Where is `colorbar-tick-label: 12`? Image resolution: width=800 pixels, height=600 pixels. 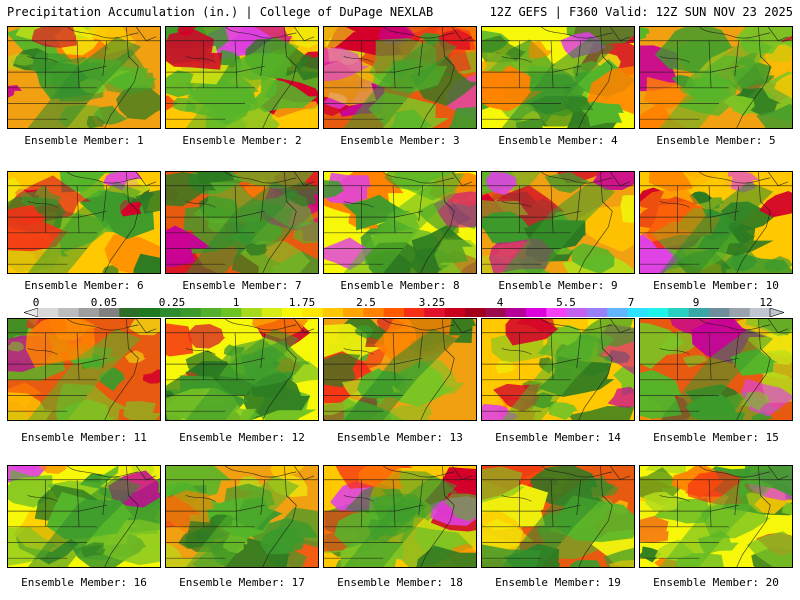 colorbar-tick-label: 12 is located at coordinates (766, 302).